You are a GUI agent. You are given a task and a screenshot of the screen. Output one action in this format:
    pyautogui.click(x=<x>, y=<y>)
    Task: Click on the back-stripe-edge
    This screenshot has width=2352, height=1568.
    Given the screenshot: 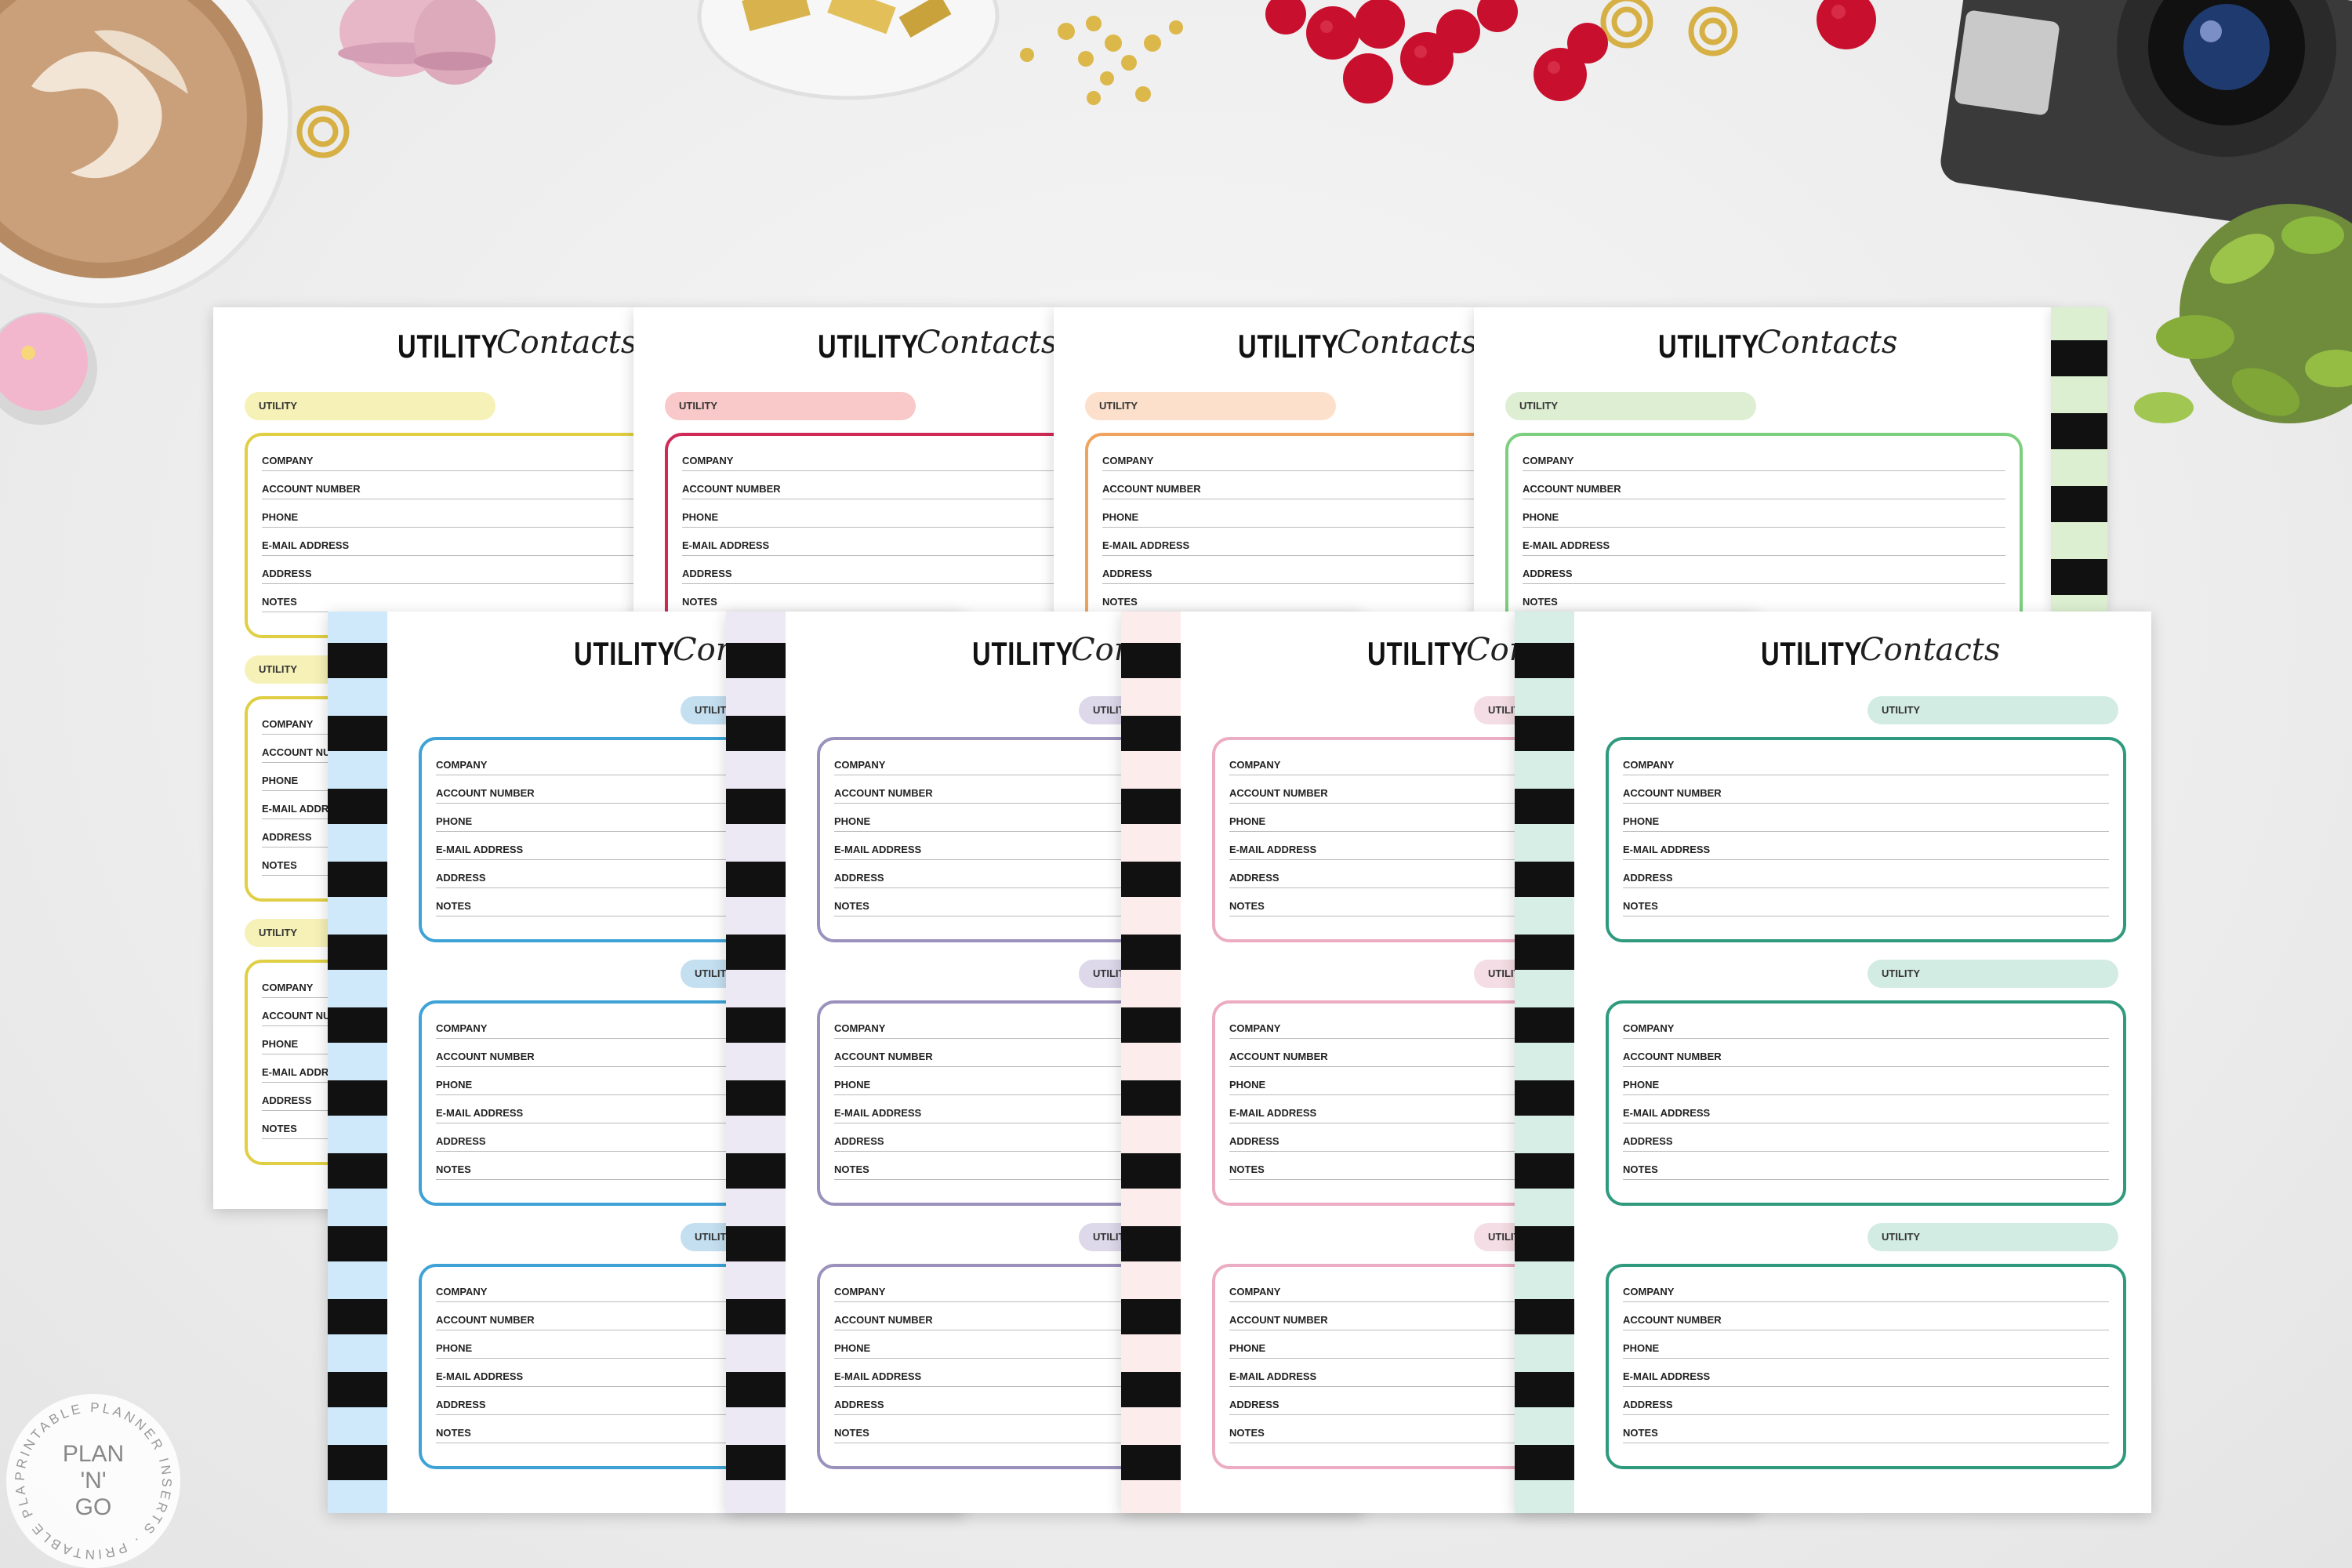 What is the action you would take?
    pyautogui.click(x=2079, y=460)
    